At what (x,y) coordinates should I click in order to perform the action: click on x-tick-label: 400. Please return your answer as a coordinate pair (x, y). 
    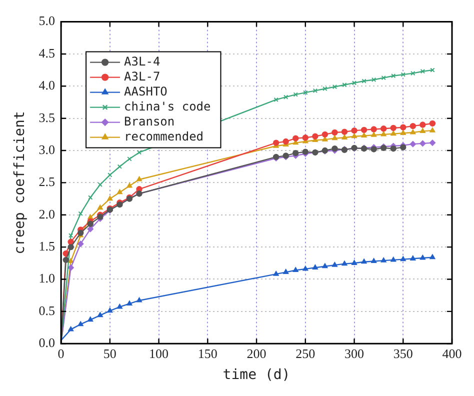
    Looking at the image, I should click on (452, 353).